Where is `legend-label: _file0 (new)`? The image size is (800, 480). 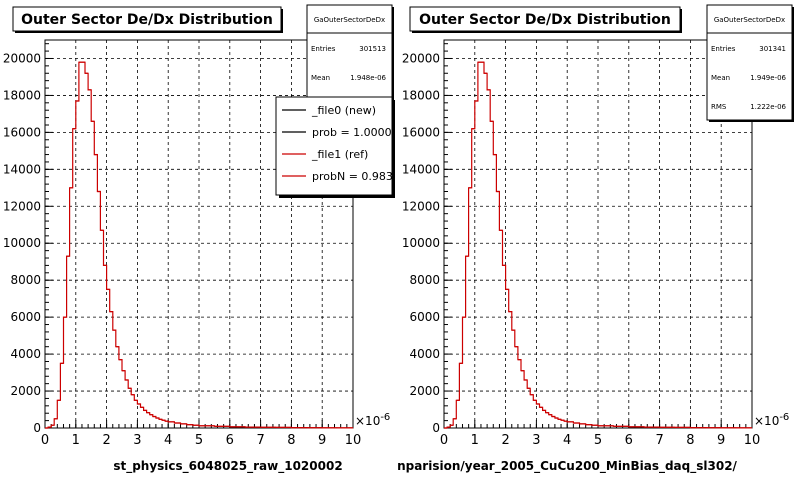 legend-label: _file0 (new) is located at coordinates (343, 110).